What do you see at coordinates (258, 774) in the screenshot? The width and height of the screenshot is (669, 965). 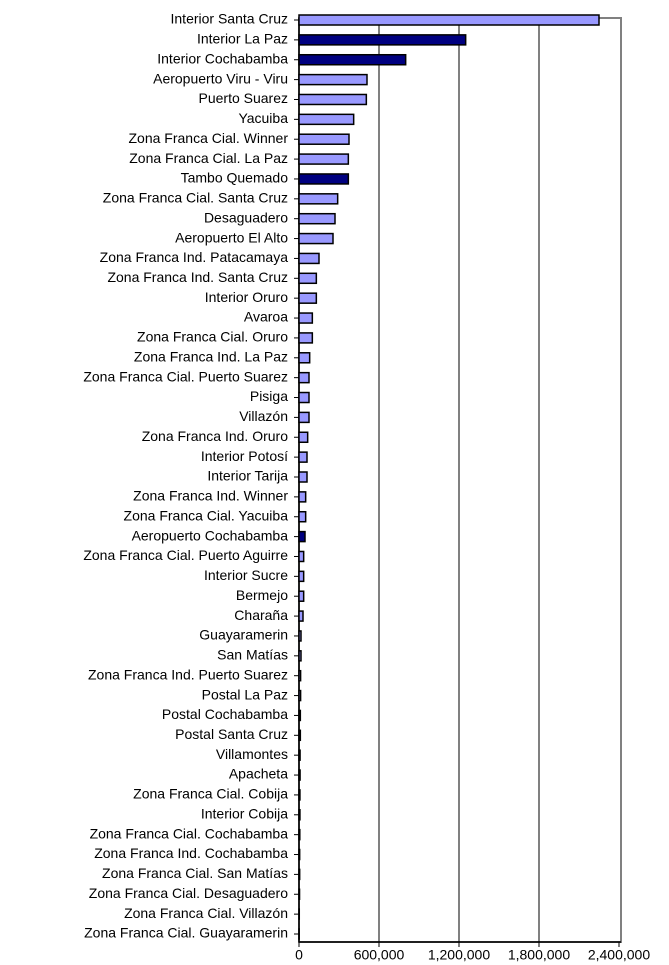 I see `y-tick-label: Apacheta` at bounding box center [258, 774].